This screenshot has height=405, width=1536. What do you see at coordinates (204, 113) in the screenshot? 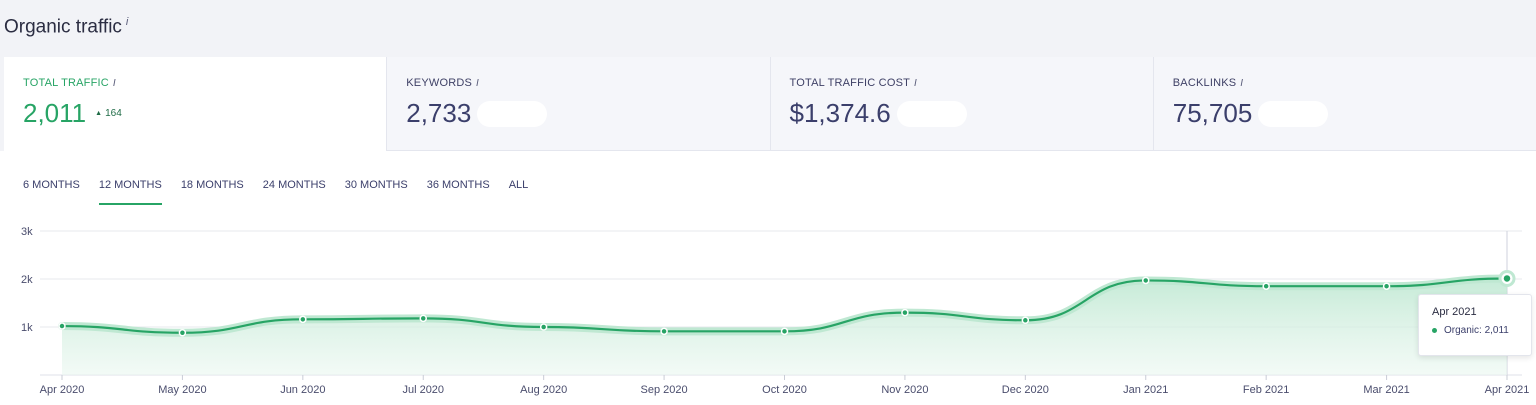
I see `stat-value-total-traffic: 2,011 ▲ 164` at bounding box center [204, 113].